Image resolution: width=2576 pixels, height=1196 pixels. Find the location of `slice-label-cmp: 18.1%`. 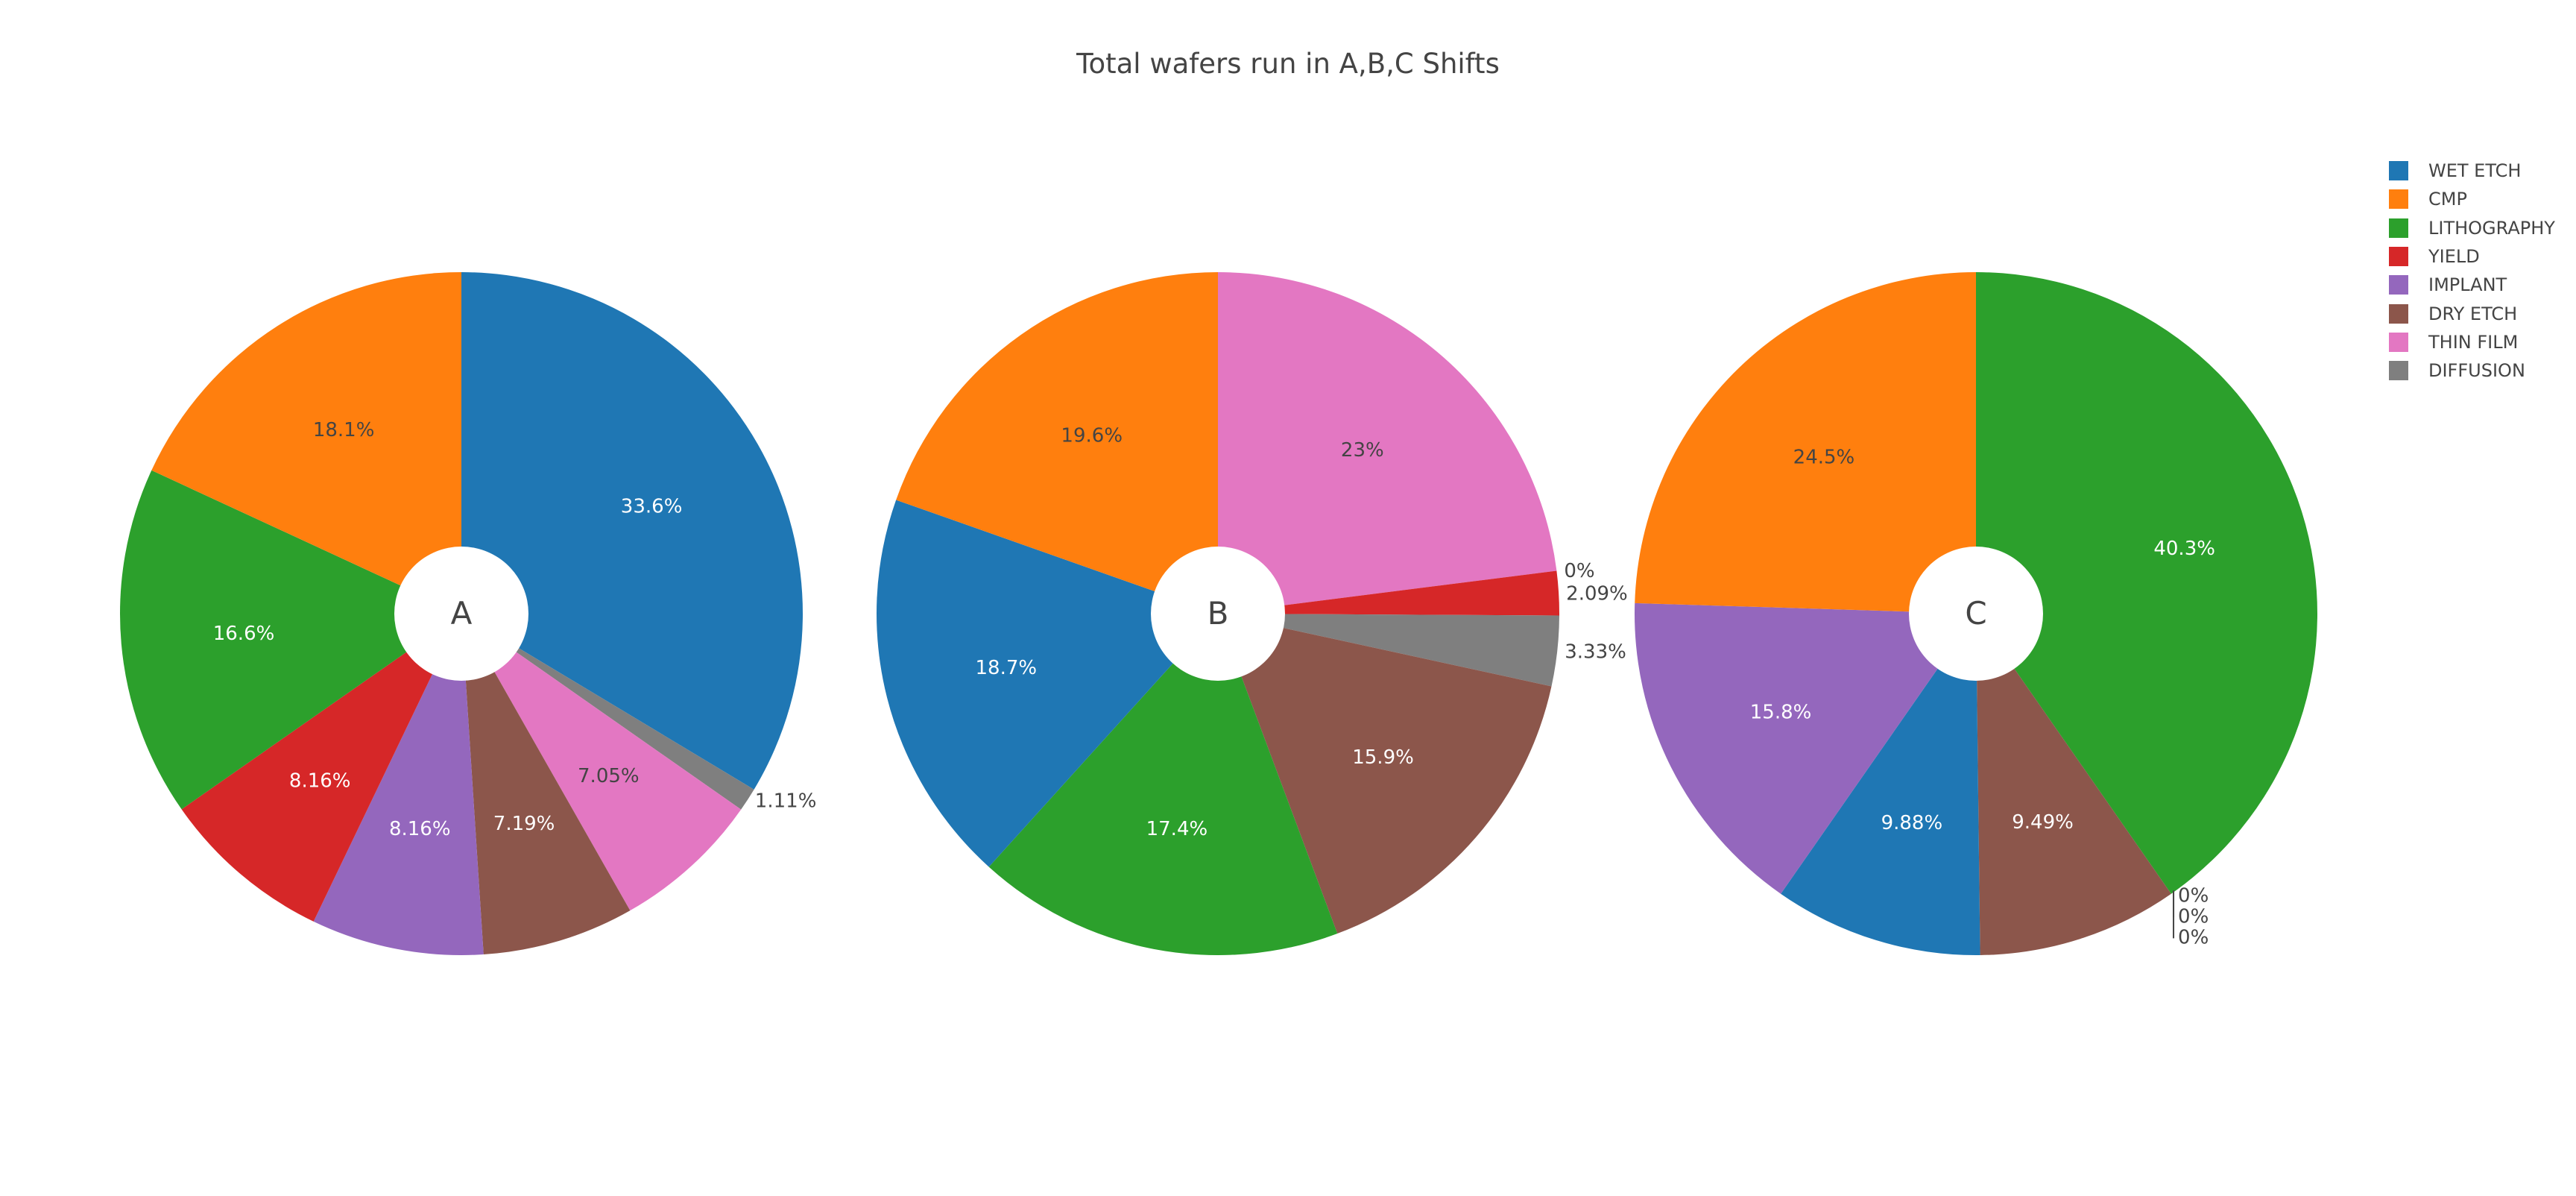

slice-label-cmp: 18.1% is located at coordinates (344, 430).